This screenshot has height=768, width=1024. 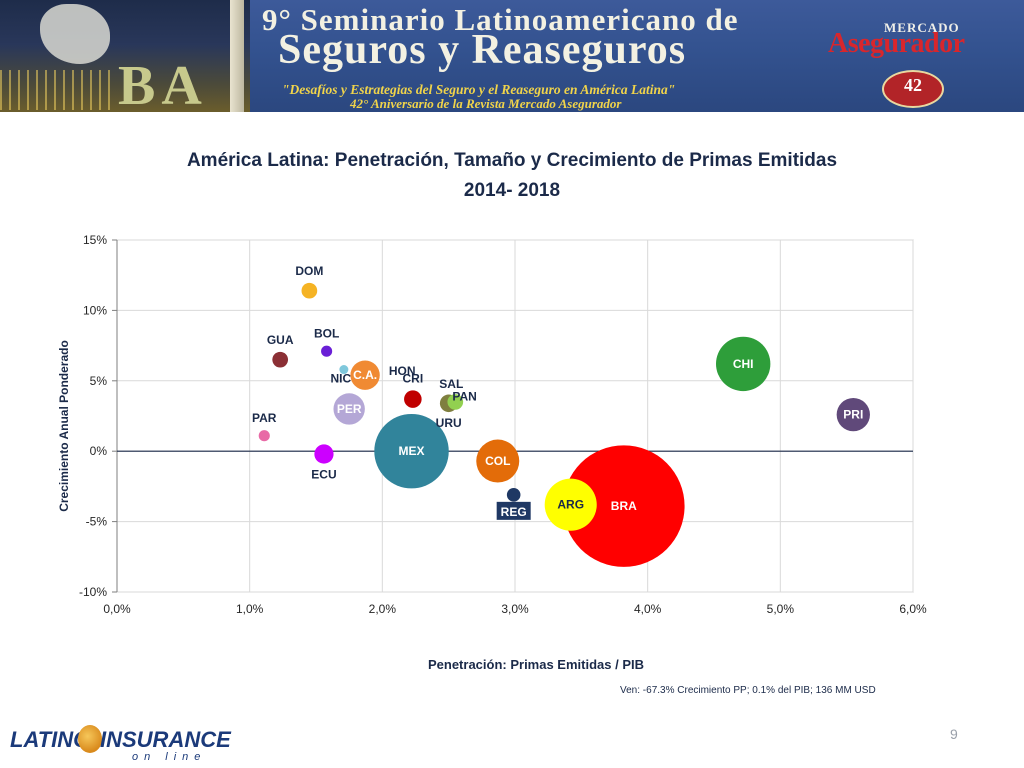 What do you see at coordinates (50, 739) in the screenshot?
I see `logo-text-latino: LATINO` at bounding box center [50, 739].